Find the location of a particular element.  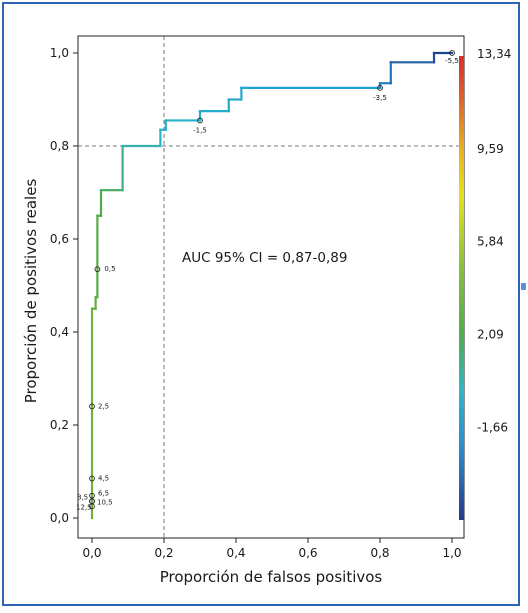

y-tick-label: 0,0 is located at coordinates (59, 518).